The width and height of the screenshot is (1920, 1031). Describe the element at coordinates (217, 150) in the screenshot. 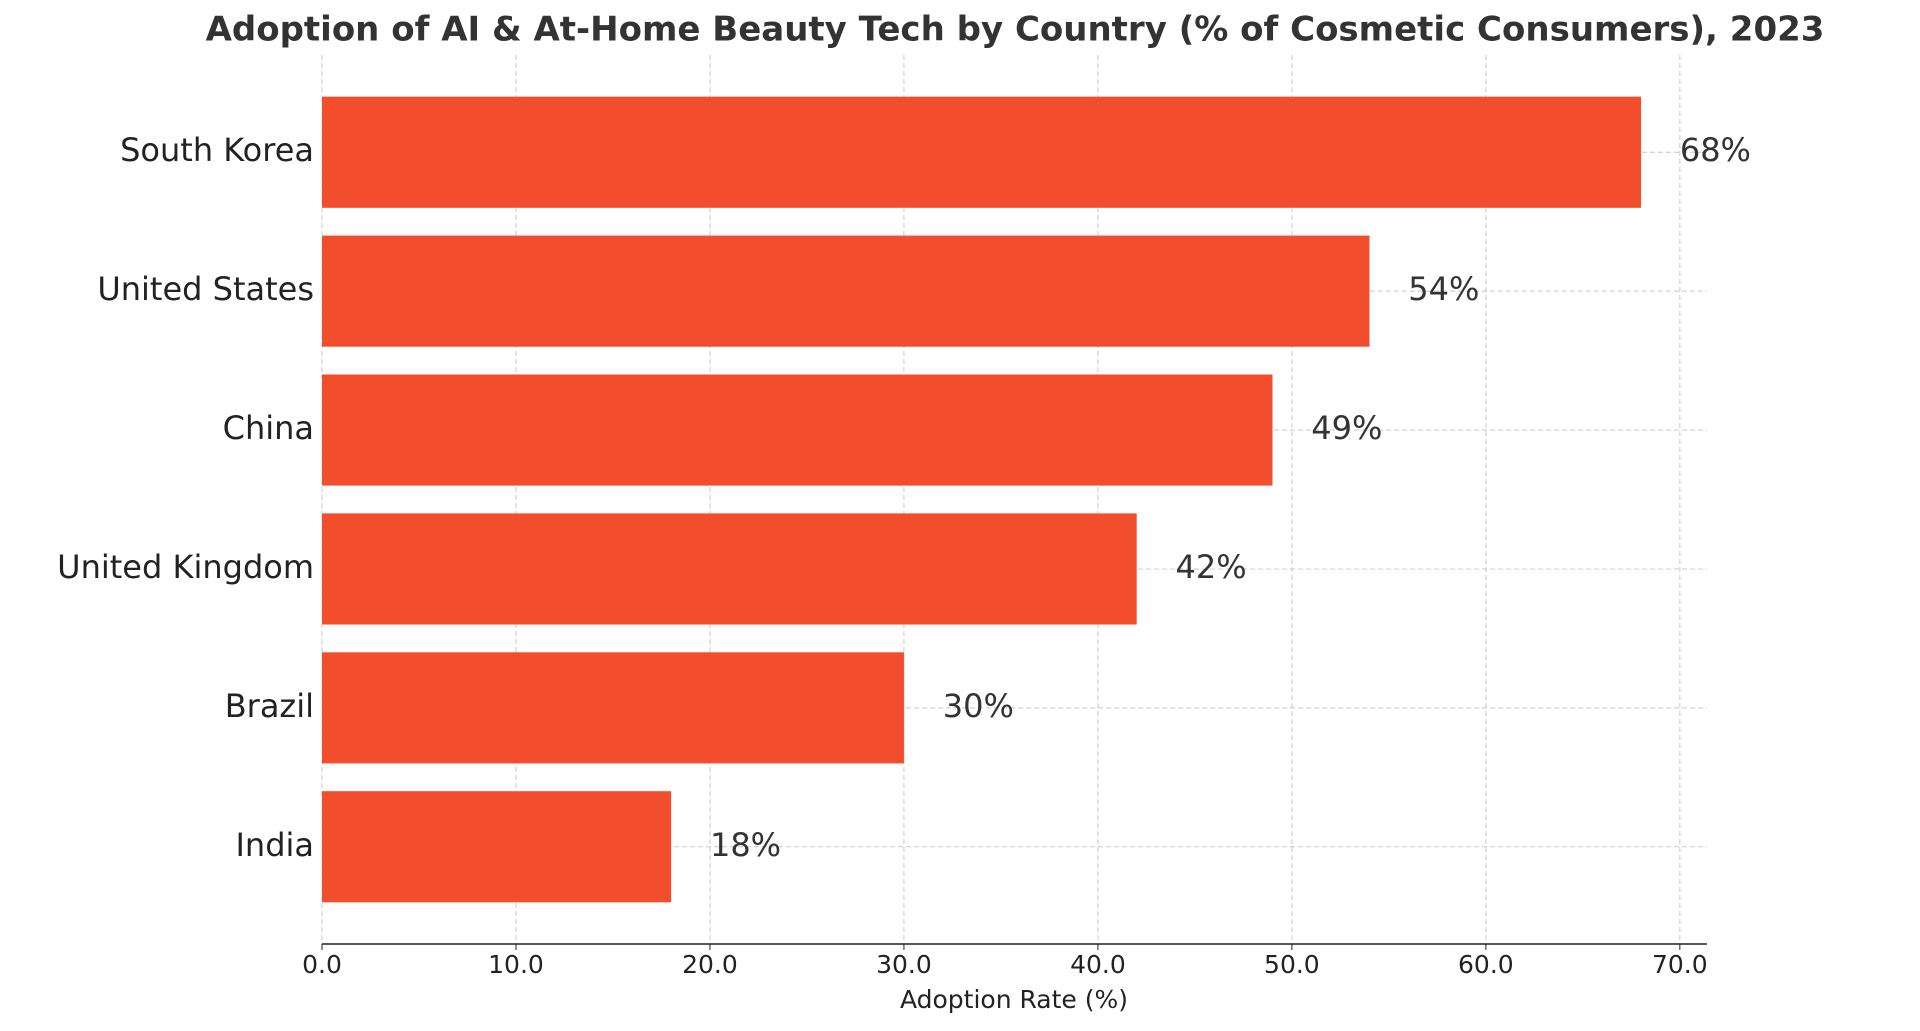

I see `y-tick-label: South Korea` at that location.